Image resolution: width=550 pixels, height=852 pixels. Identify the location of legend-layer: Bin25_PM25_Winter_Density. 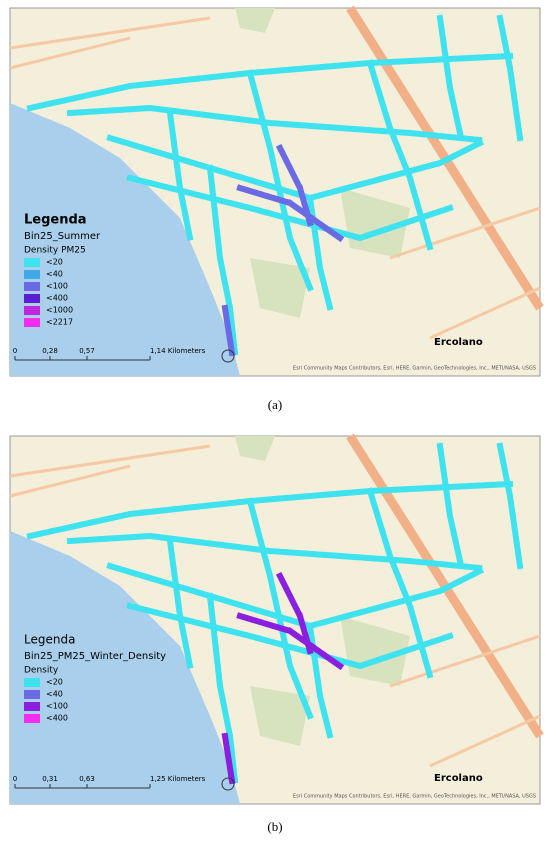
(95, 656).